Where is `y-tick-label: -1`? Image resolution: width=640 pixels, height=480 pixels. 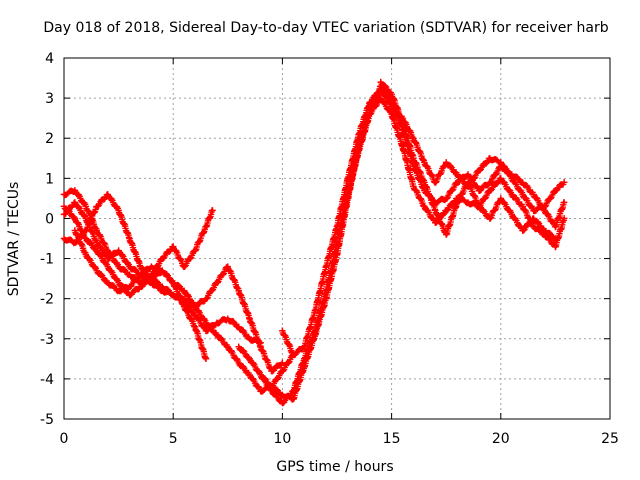 y-tick-label: -1 is located at coordinates (47, 260).